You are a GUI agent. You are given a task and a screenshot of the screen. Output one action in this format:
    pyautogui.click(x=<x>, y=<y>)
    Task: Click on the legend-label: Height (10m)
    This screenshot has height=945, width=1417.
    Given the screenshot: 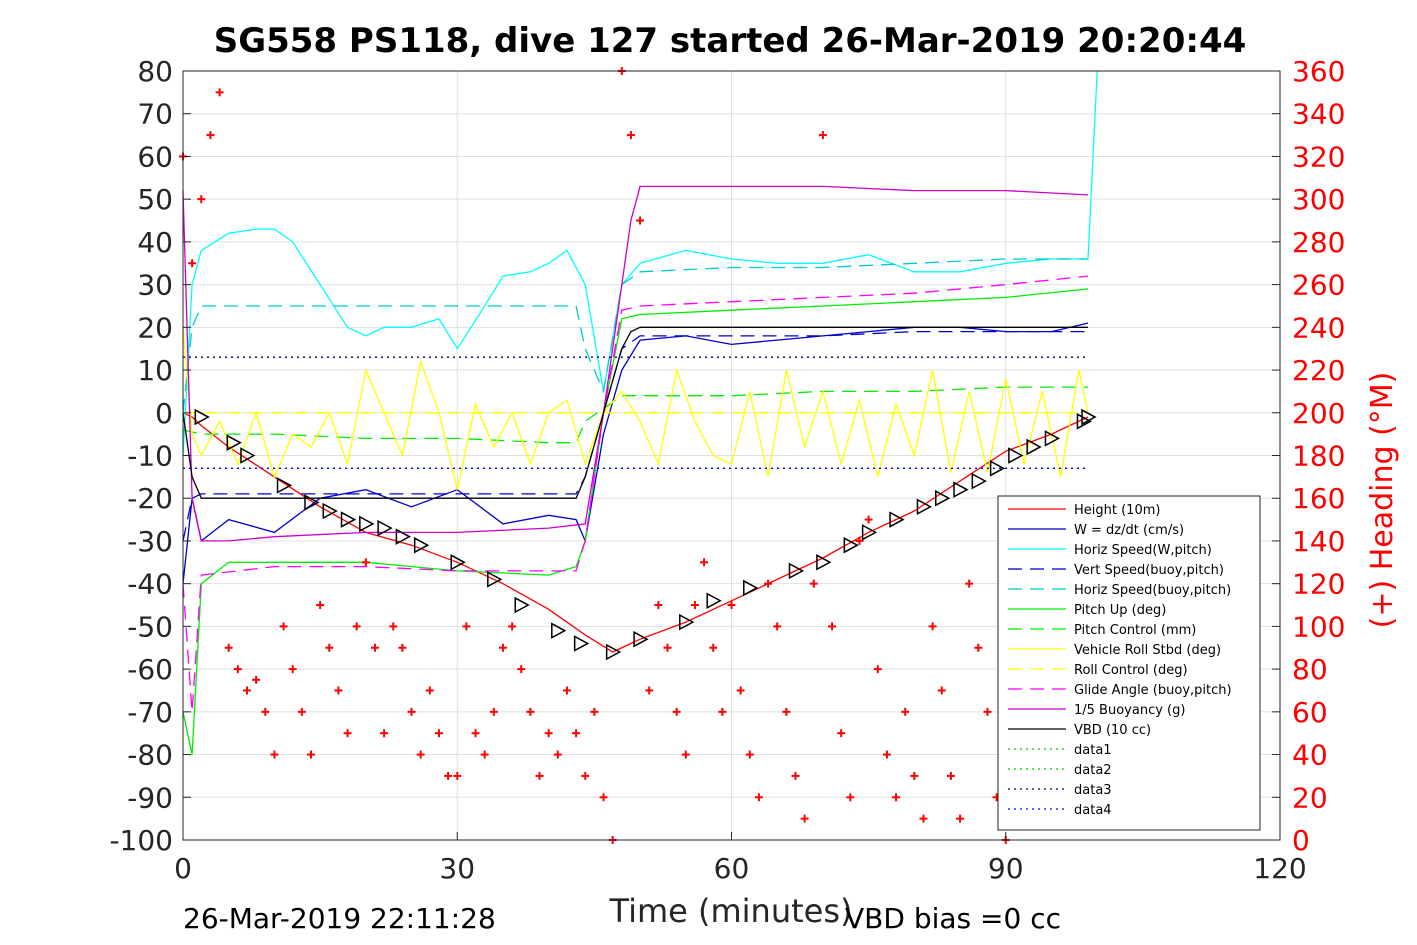 What is the action you would take?
    pyautogui.click(x=1117, y=510)
    